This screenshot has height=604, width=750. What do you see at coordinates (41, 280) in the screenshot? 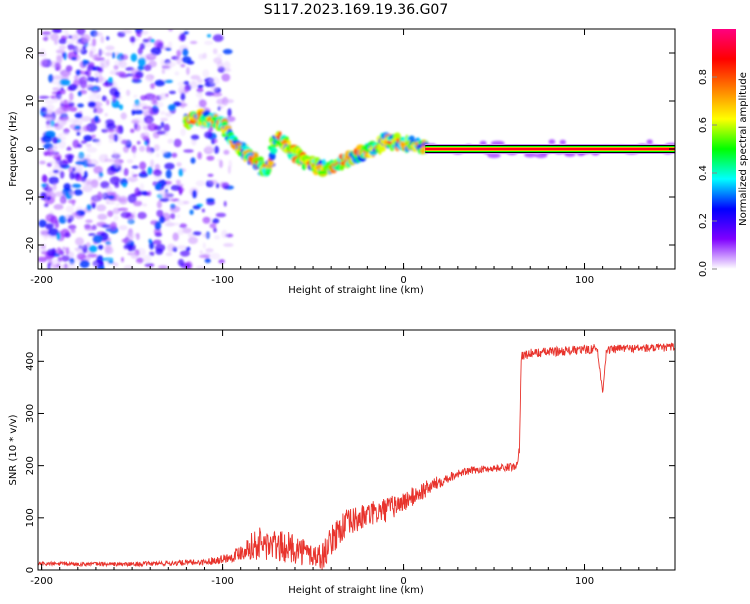
I see `x-tick-label: -200` at bounding box center [41, 280].